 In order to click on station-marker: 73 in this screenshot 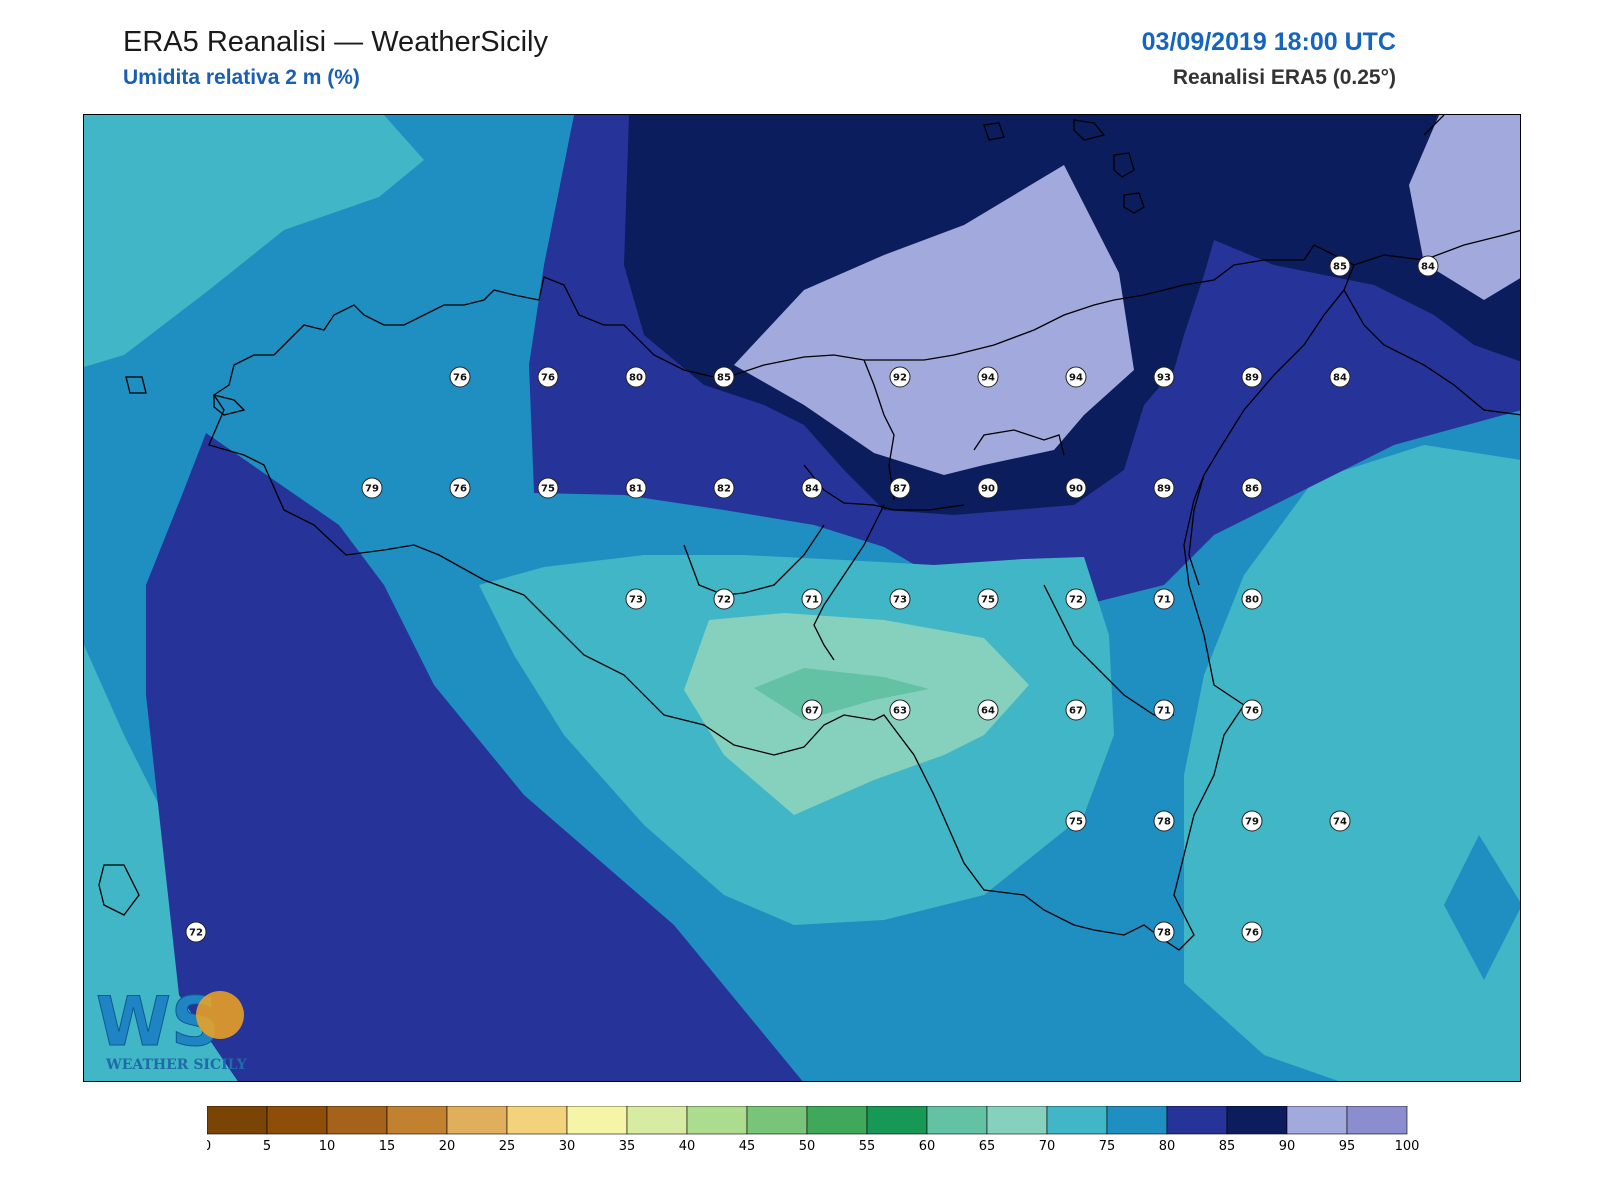, I will do `click(636, 599)`.